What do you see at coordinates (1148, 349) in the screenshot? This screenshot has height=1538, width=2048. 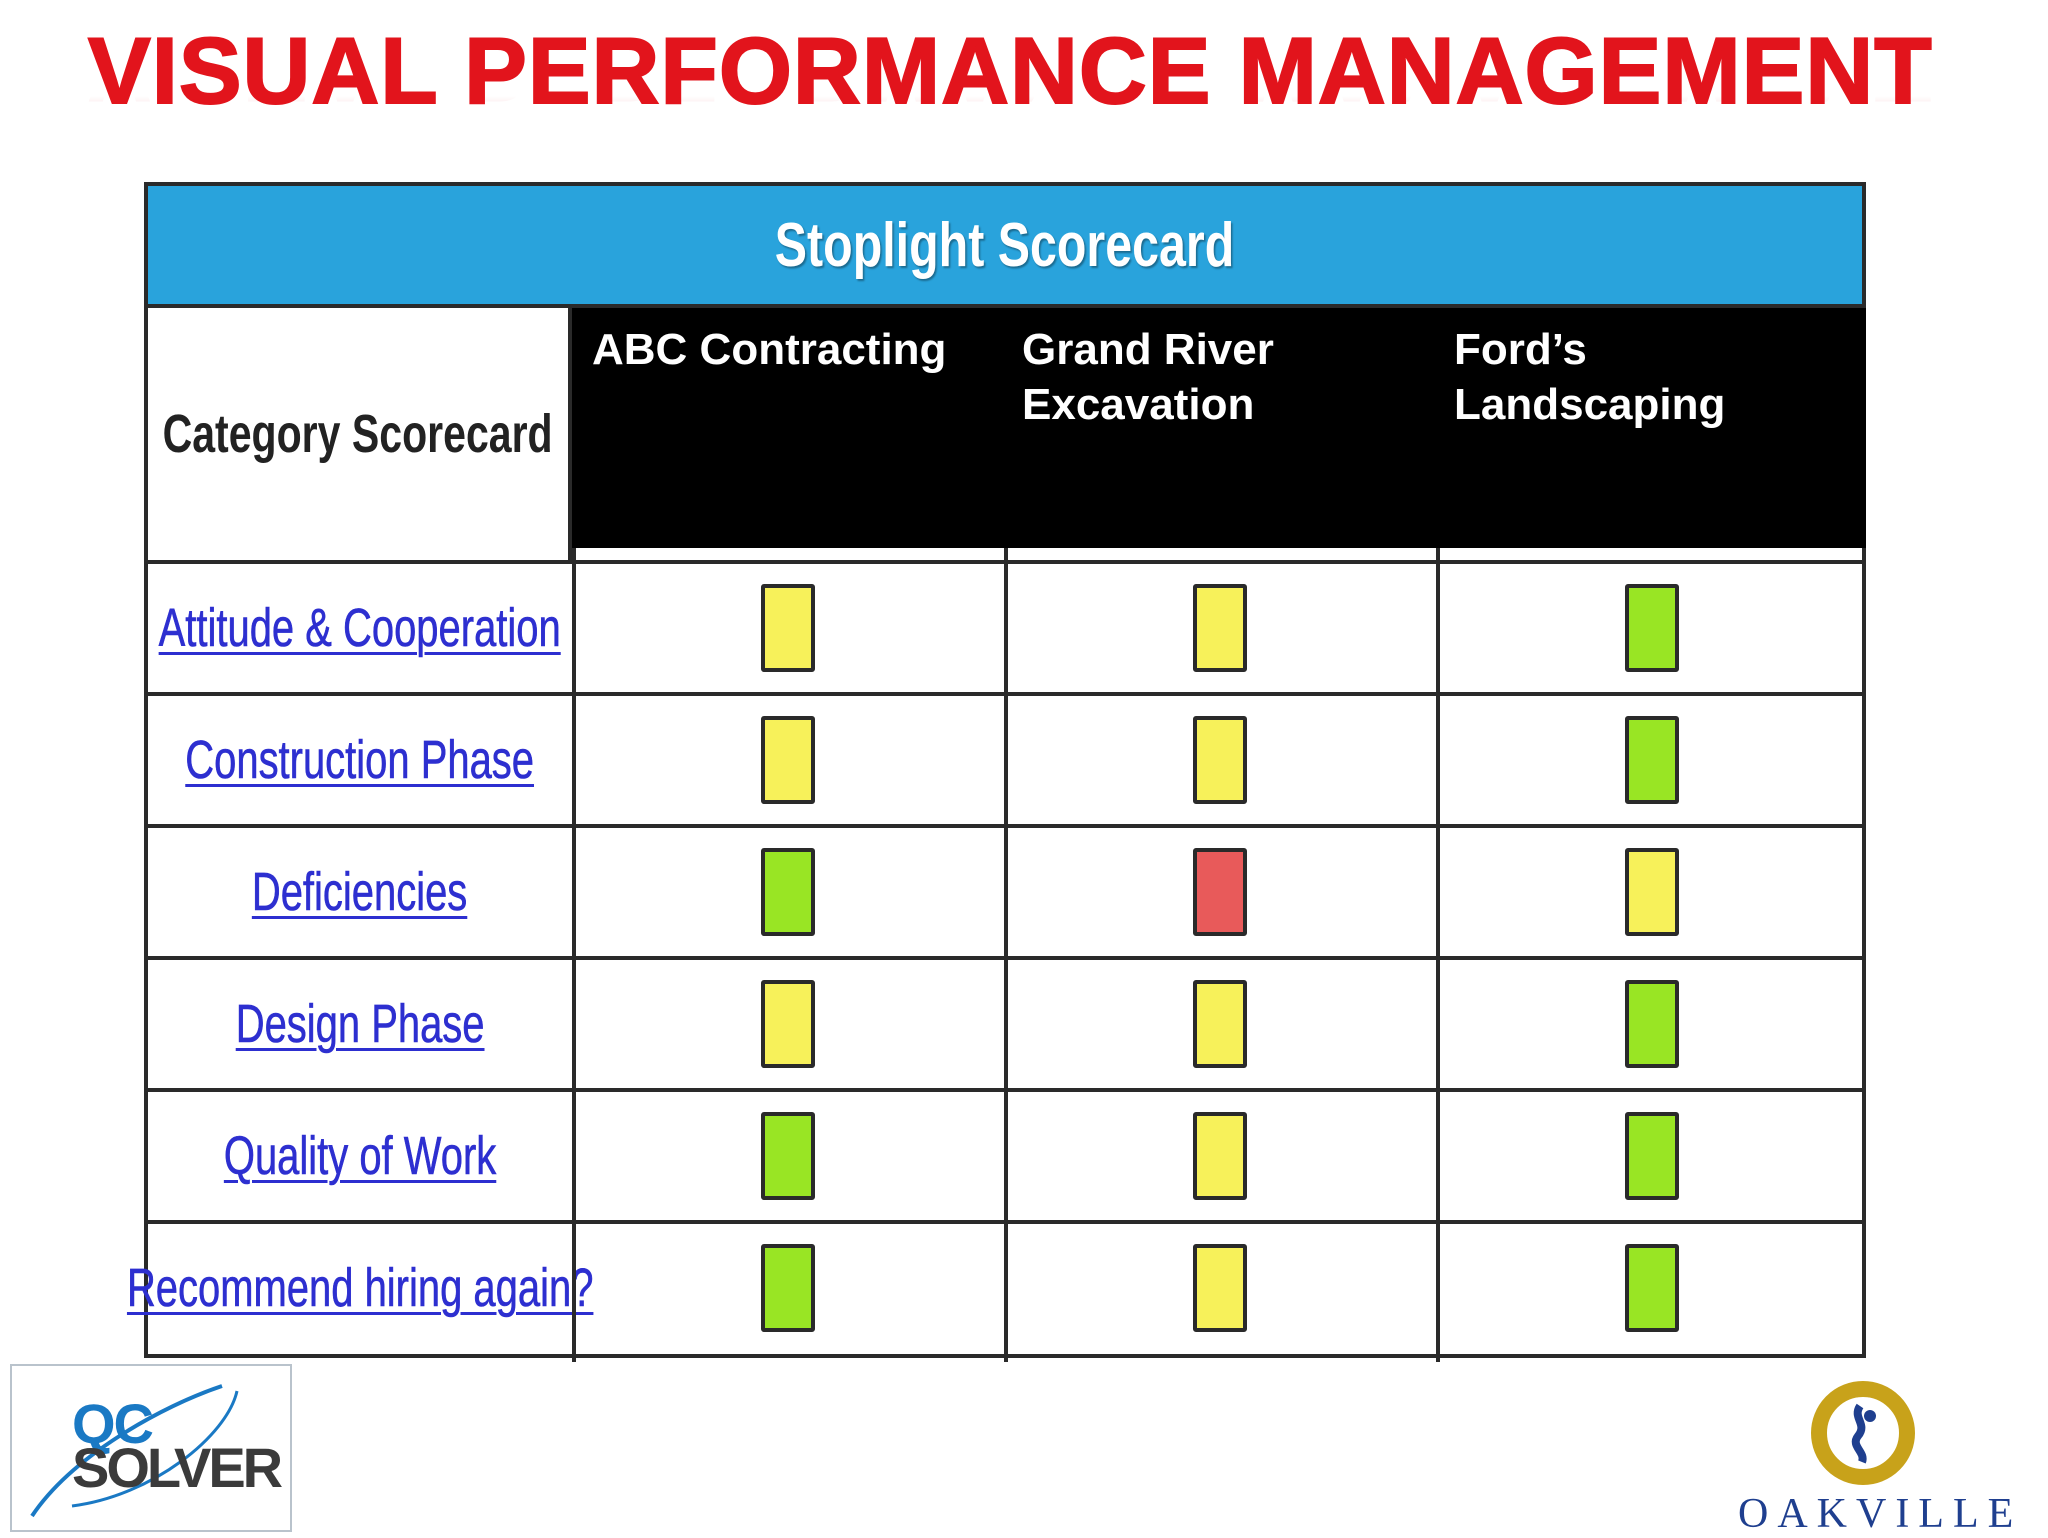 I see `company-name-line1: Grand River` at bounding box center [1148, 349].